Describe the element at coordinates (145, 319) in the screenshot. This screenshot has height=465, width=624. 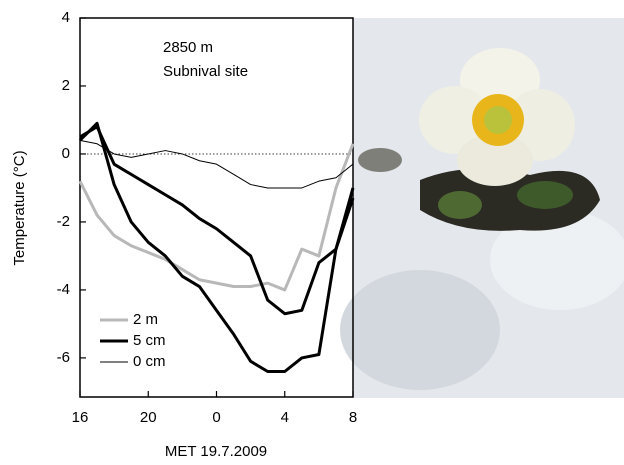
I see `legend-label: 2 m` at that location.